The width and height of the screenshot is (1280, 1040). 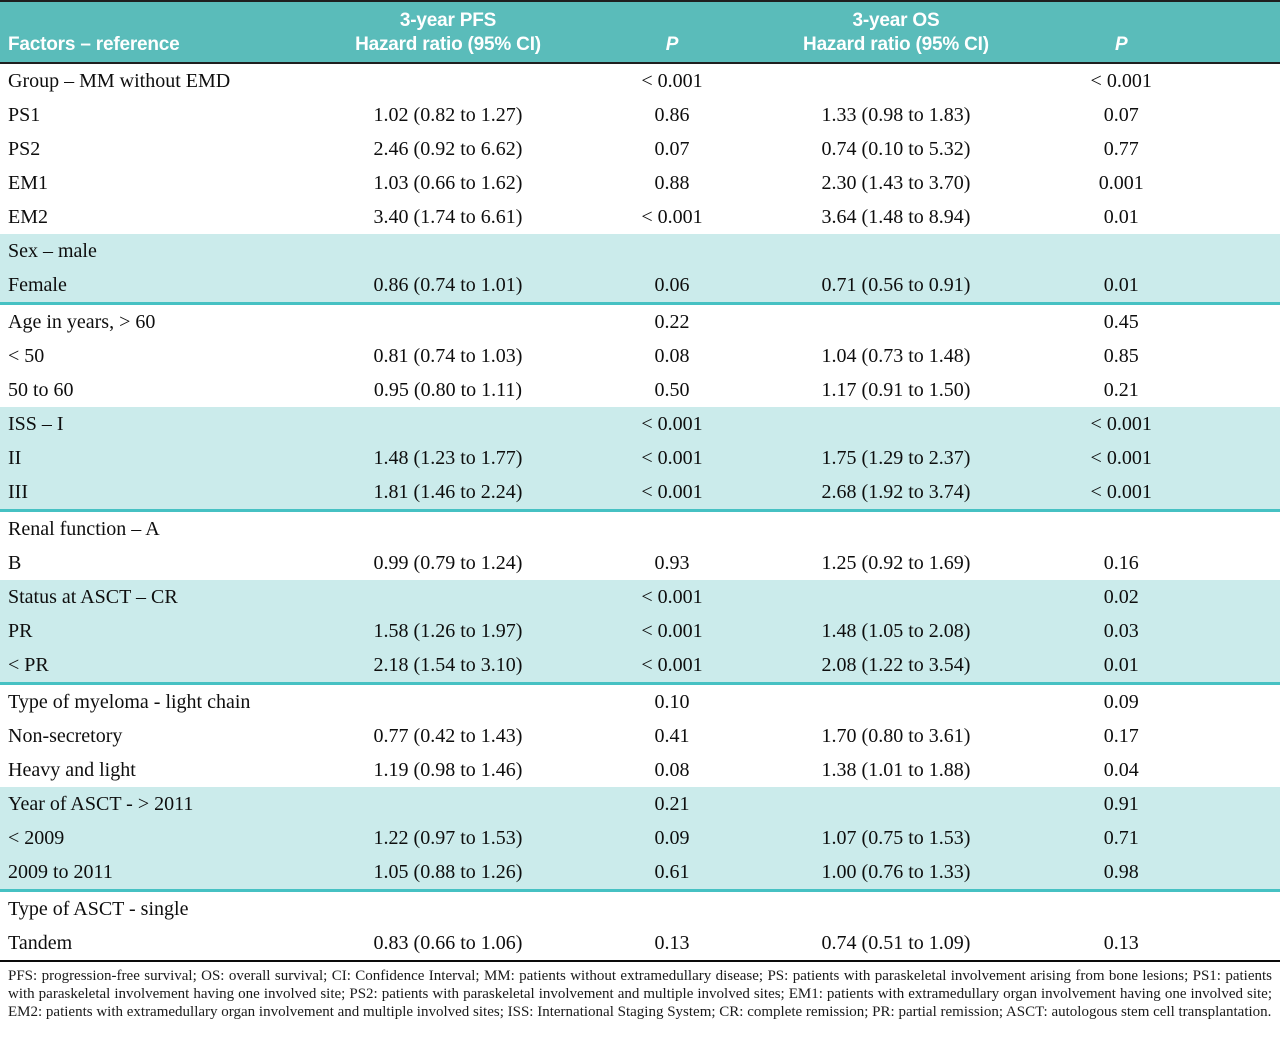 I want to click on cell-pfs-p: 0.88, so click(x=672, y=182).